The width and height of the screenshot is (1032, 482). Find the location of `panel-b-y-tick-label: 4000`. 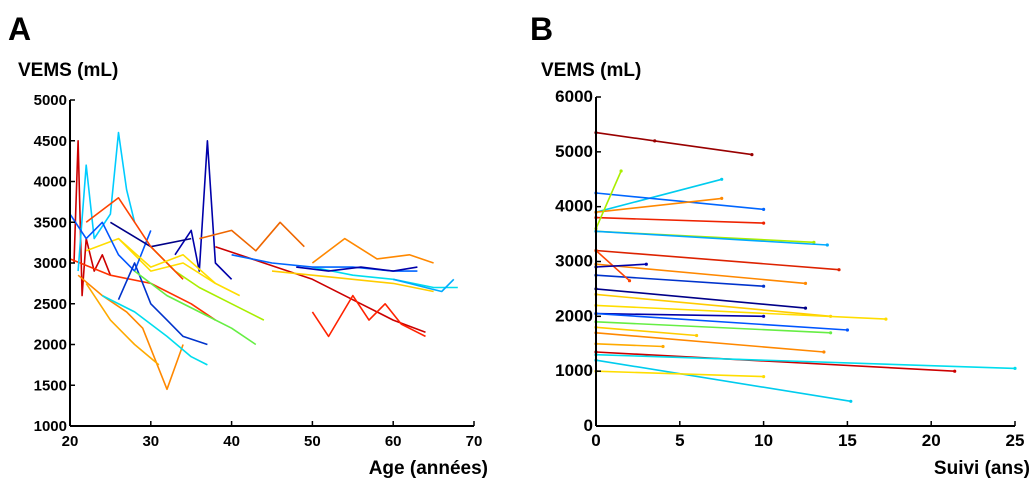

panel-b-y-tick-label: 4000 is located at coordinates (574, 206).